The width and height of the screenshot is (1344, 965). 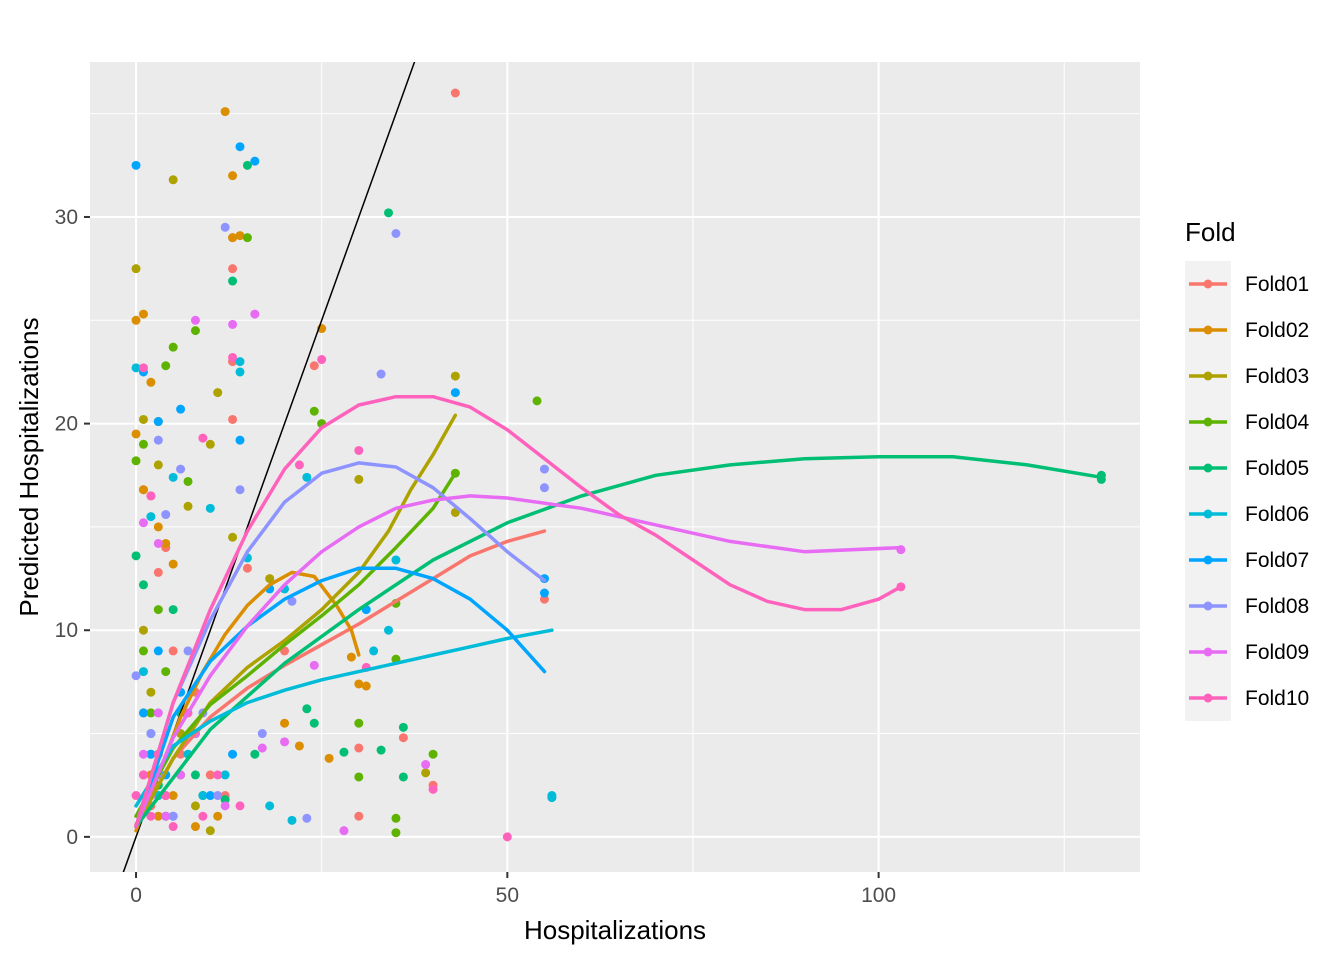 I want to click on legend-item-fold05: Fold05, so click(x=1249, y=468).